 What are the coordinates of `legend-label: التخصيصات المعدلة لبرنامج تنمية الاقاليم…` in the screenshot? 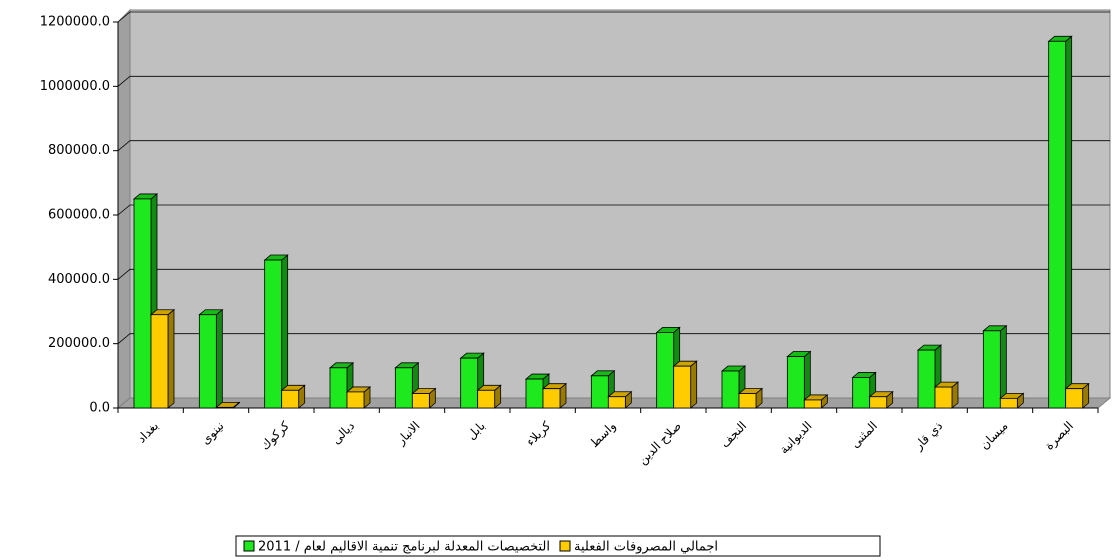 It's located at (404, 547).